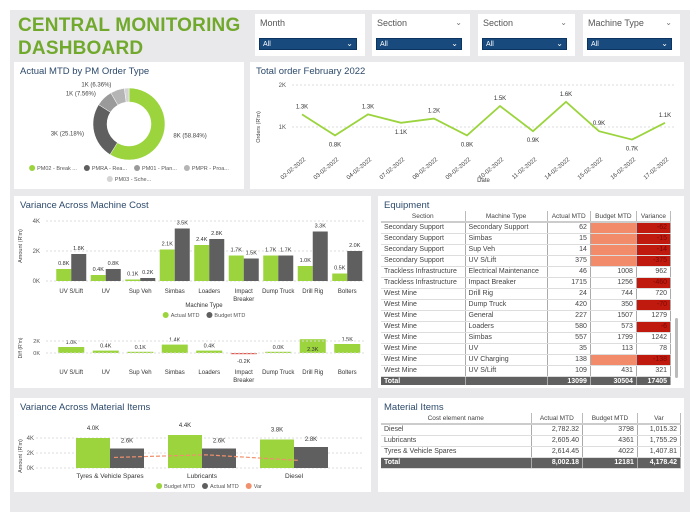 This screenshot has height=526, width=700. Describe the element at coordinates (456, 452) in the screenshot. I see `table-cell: Tyres & Vehicle Spares` at that location.